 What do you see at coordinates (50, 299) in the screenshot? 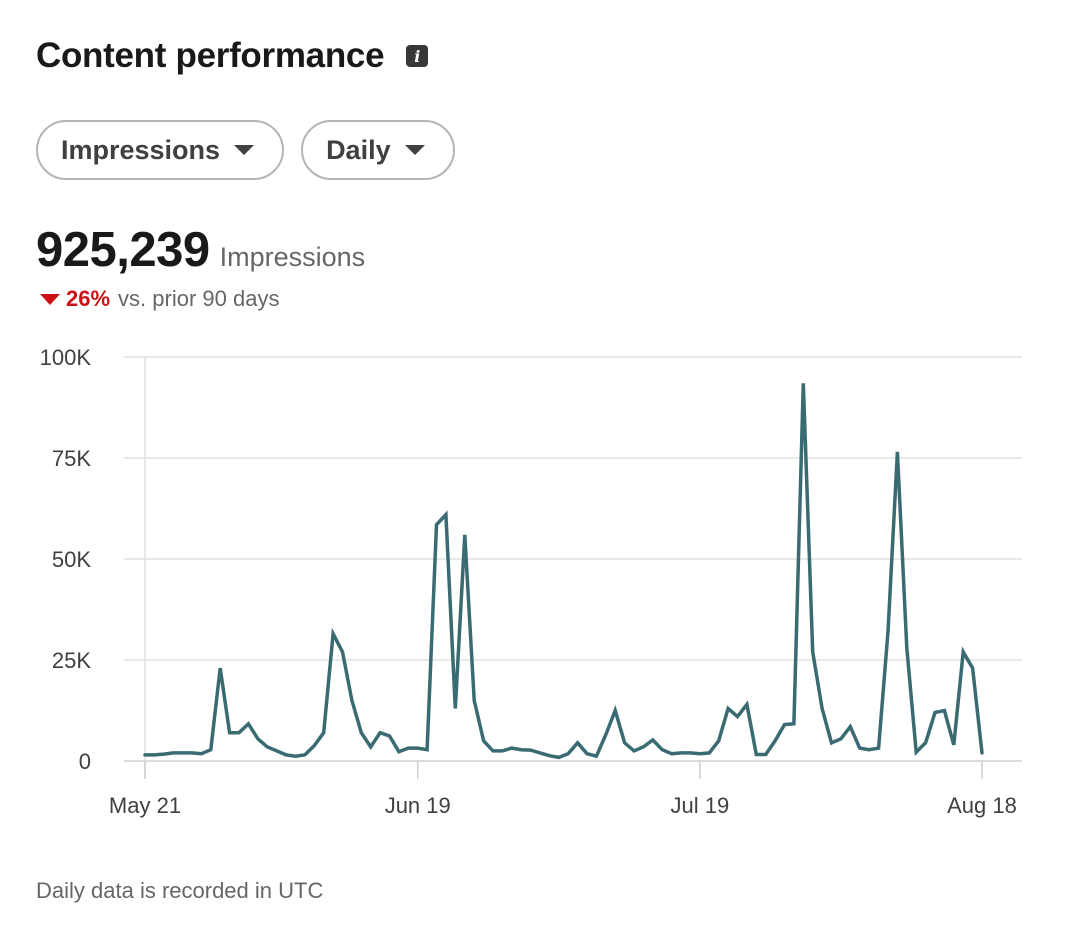
I see `trend-down-icon` at bounding box center [50, 299].